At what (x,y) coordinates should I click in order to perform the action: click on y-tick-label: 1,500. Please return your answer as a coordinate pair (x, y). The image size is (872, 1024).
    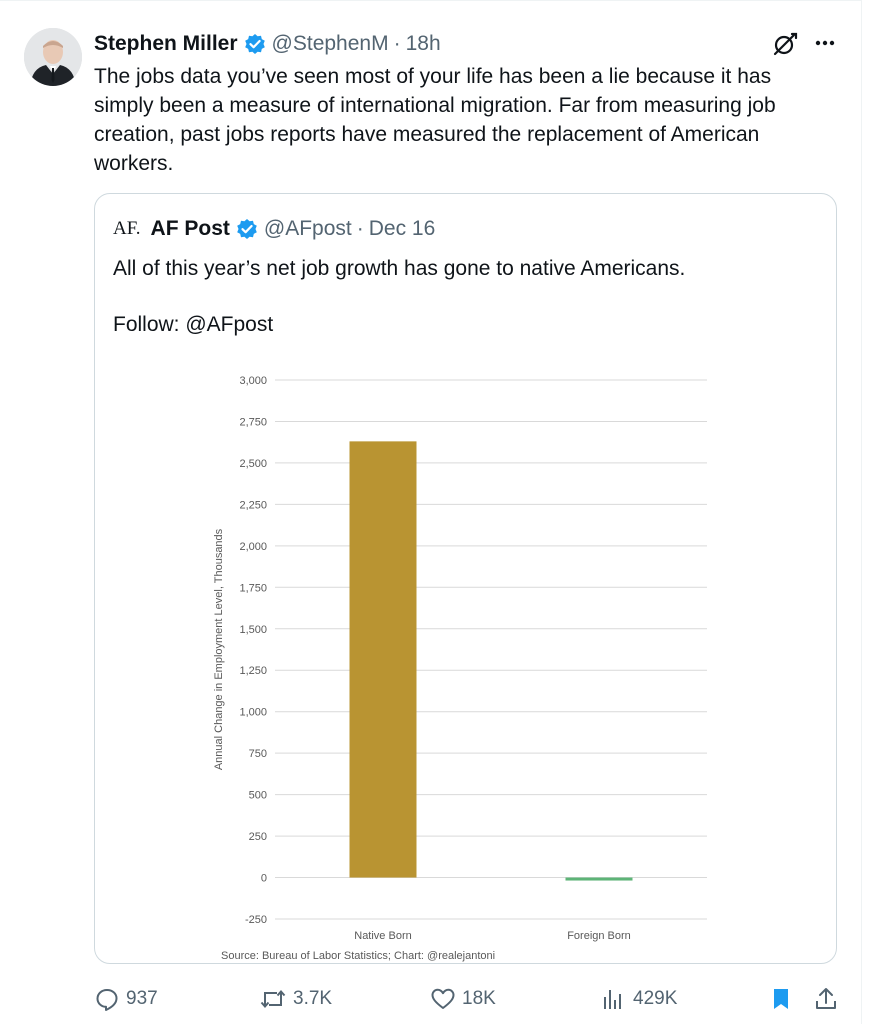
    Looking at the image, I should click on (253, 630).